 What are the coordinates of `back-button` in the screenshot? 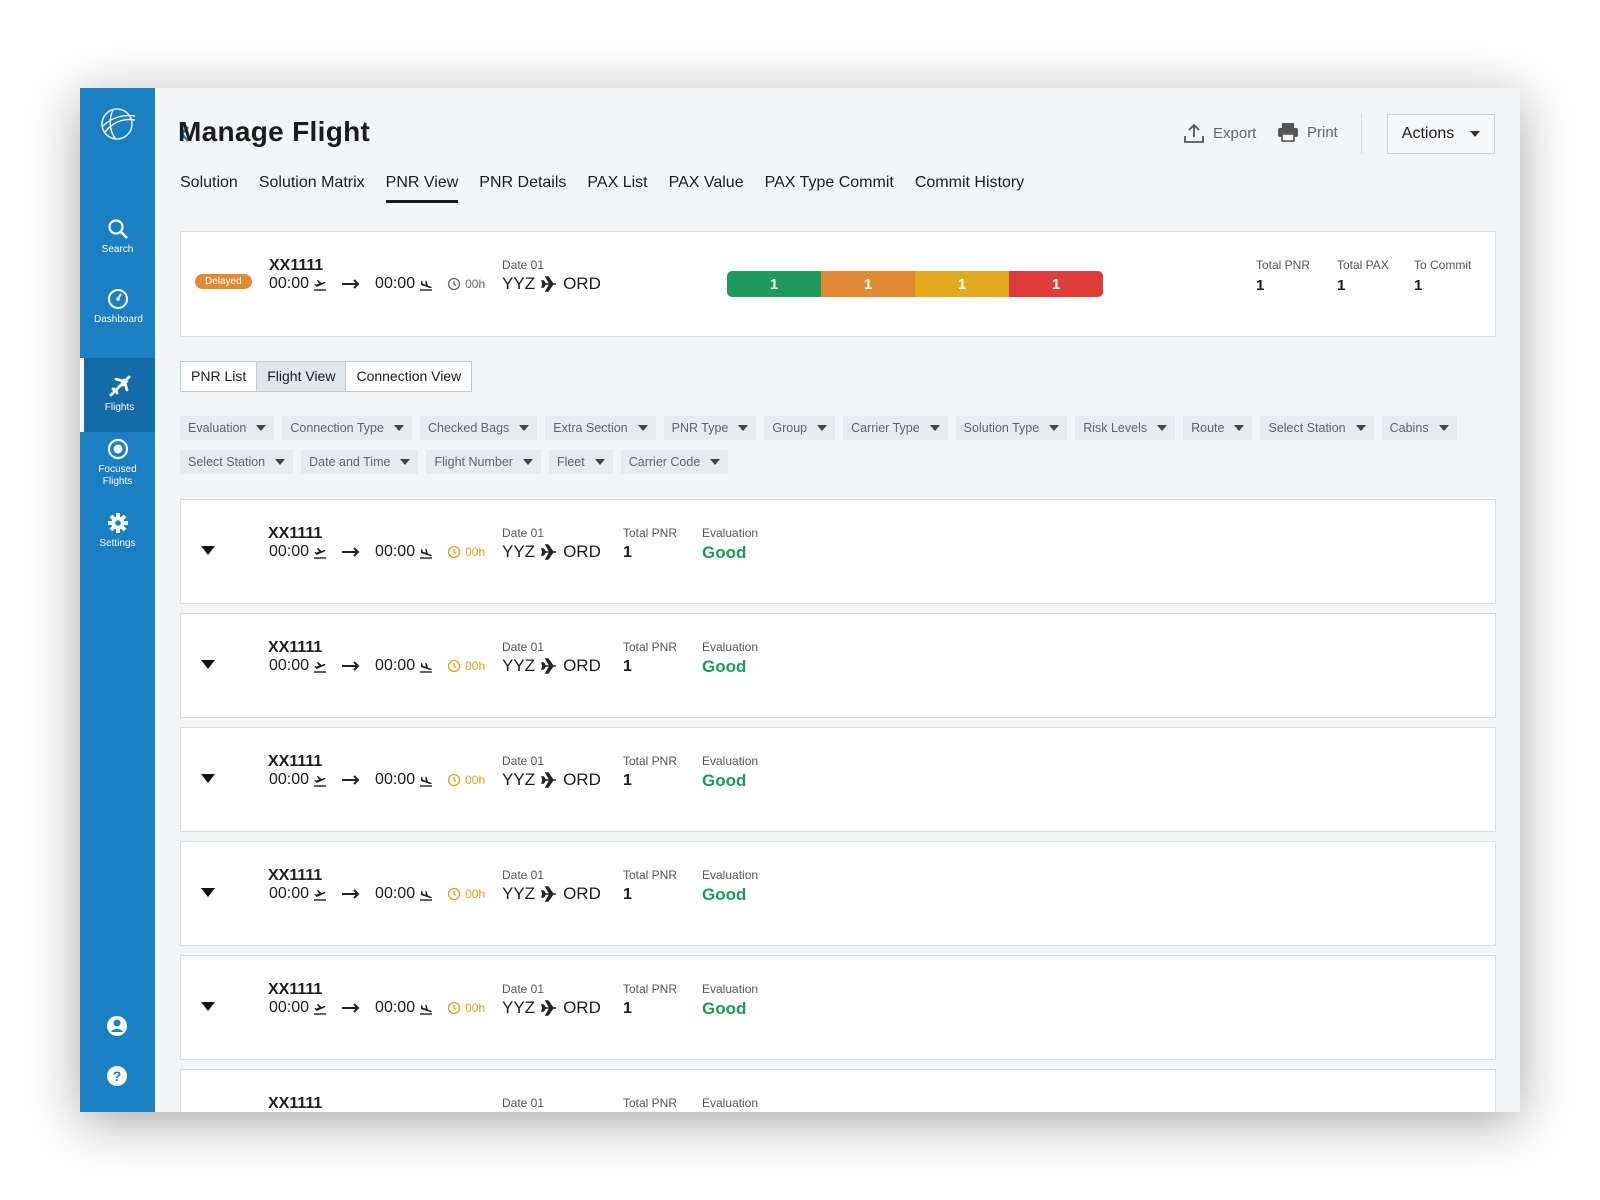 It's located at (185, 134).